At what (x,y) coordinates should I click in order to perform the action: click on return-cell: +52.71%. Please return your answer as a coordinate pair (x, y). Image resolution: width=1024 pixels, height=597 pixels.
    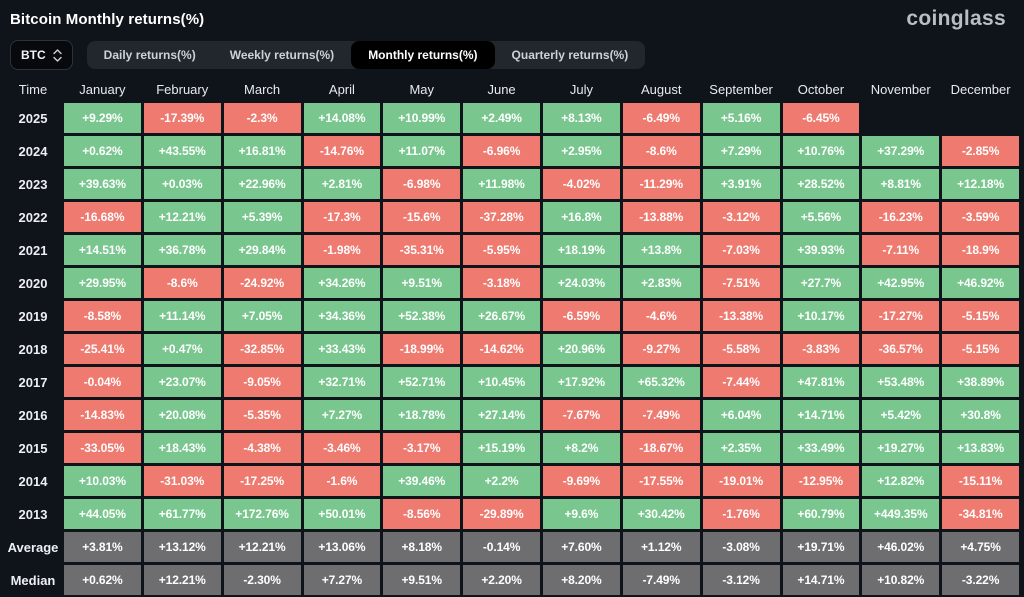
    Looking at the image, I should click on (422, 382).